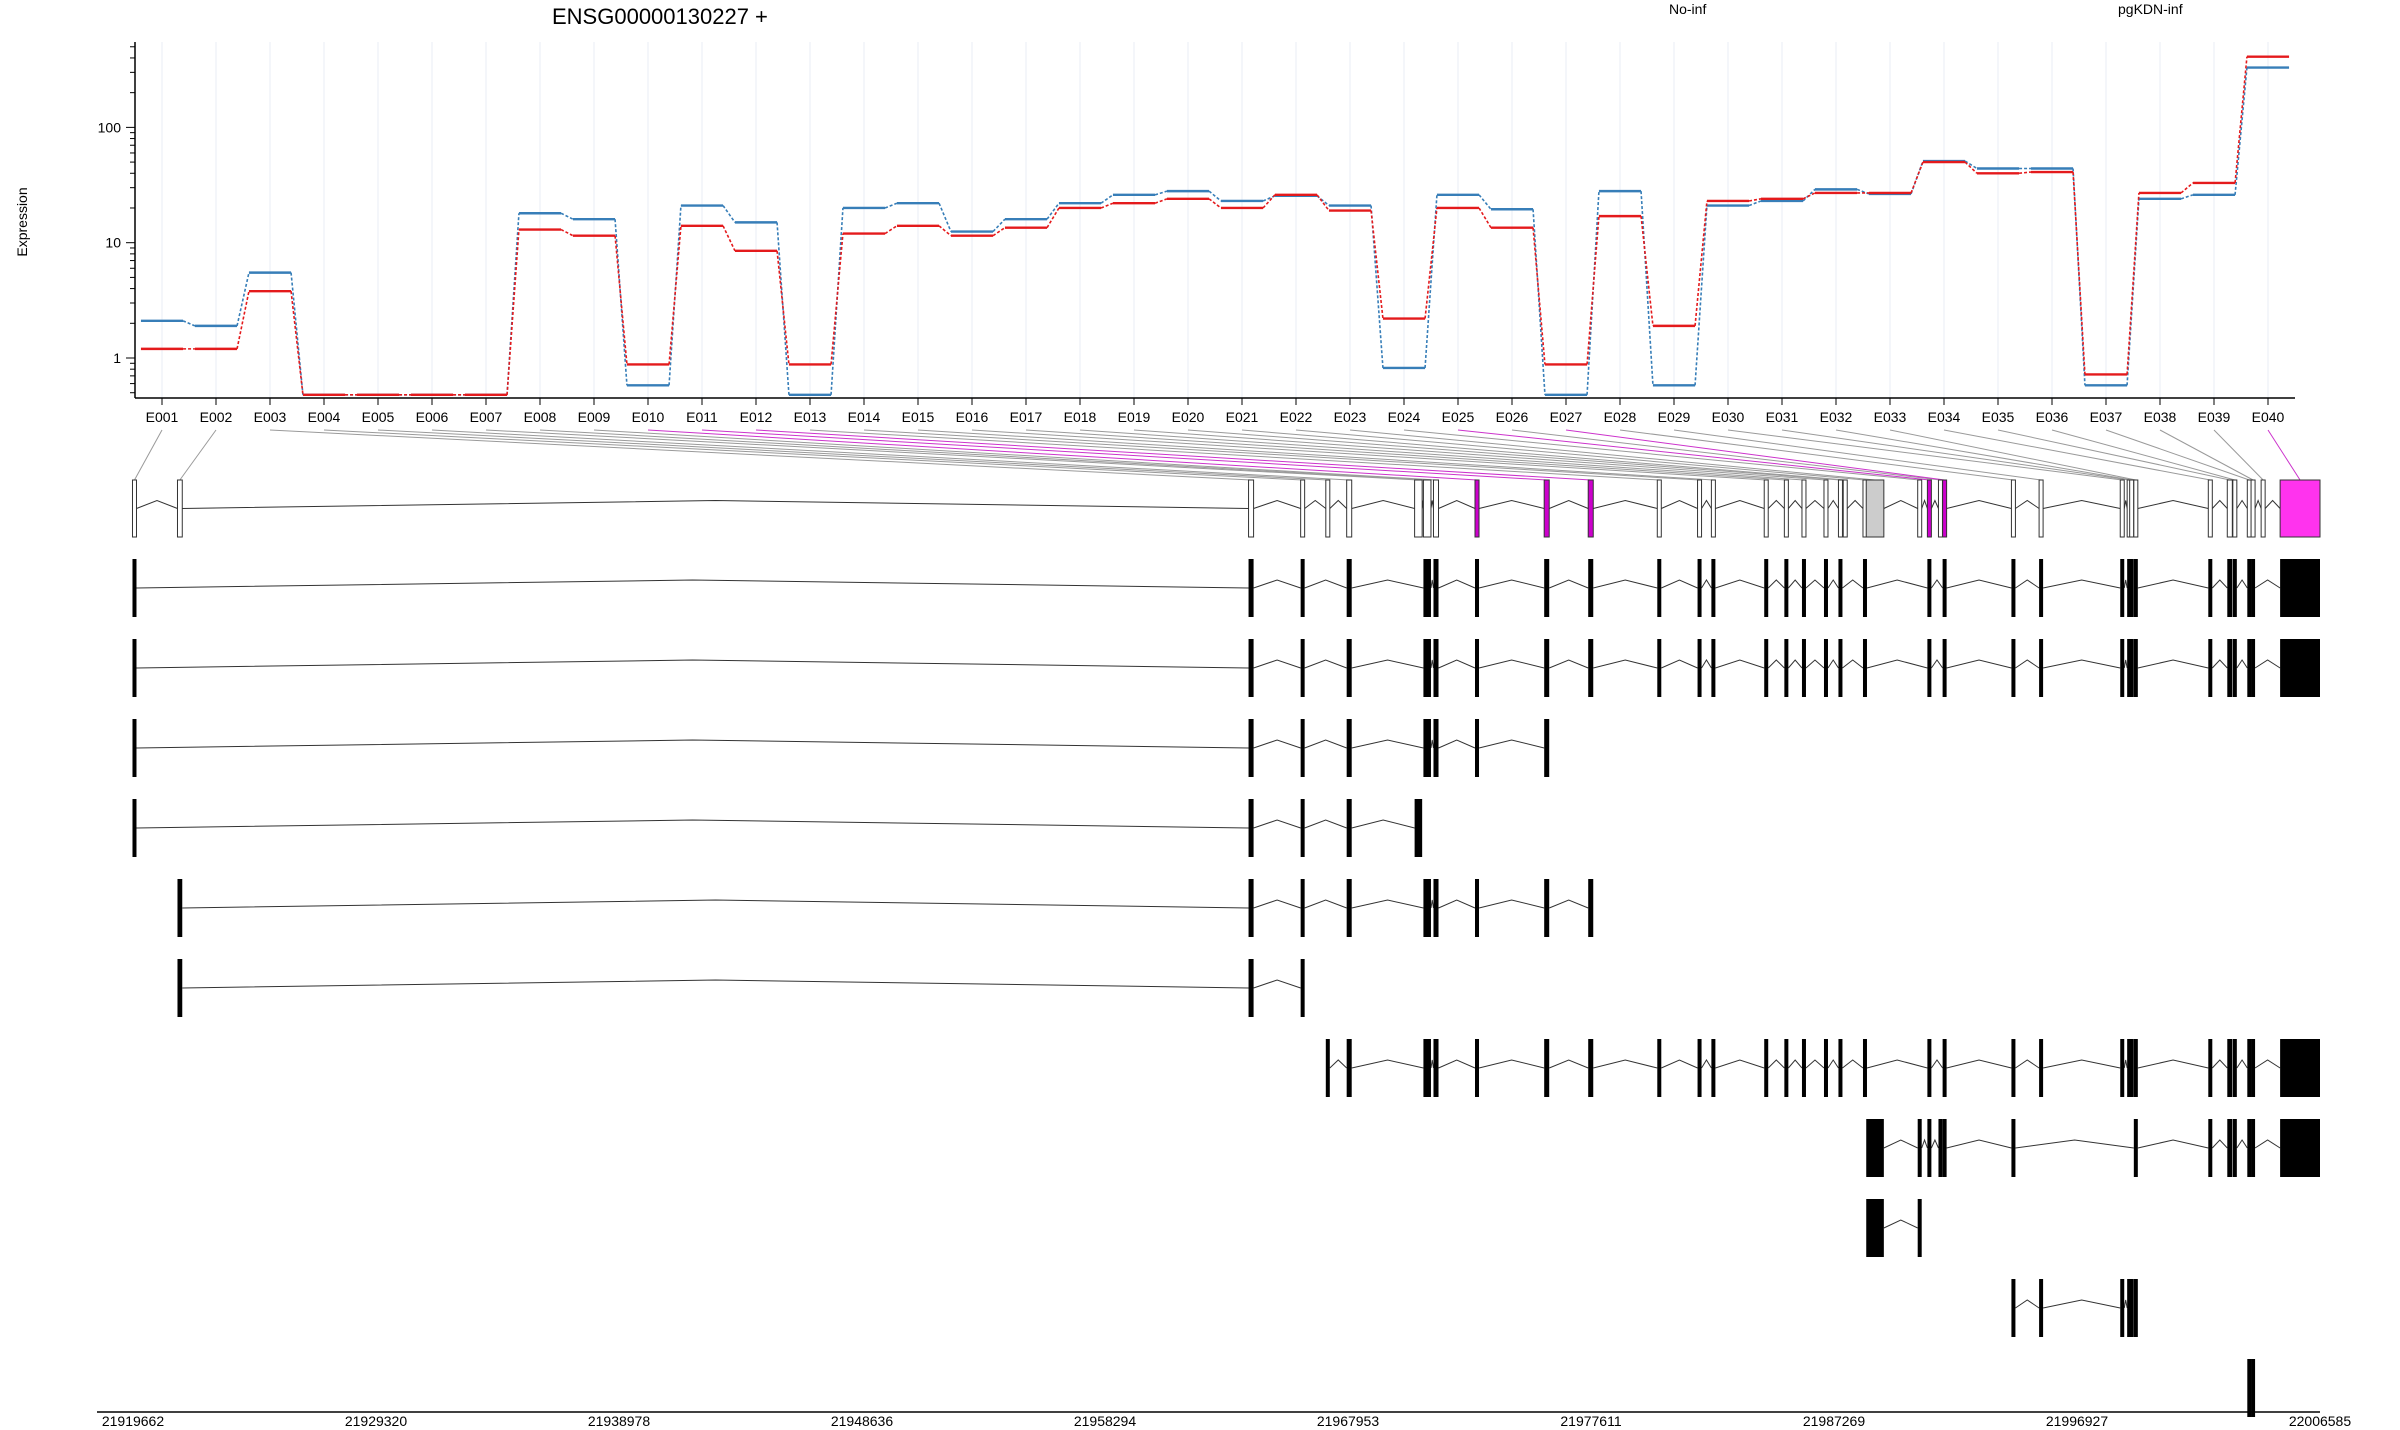 The image size is (2400, 1430). I want to click on x-tick-label: E039, so click(2214, 417).